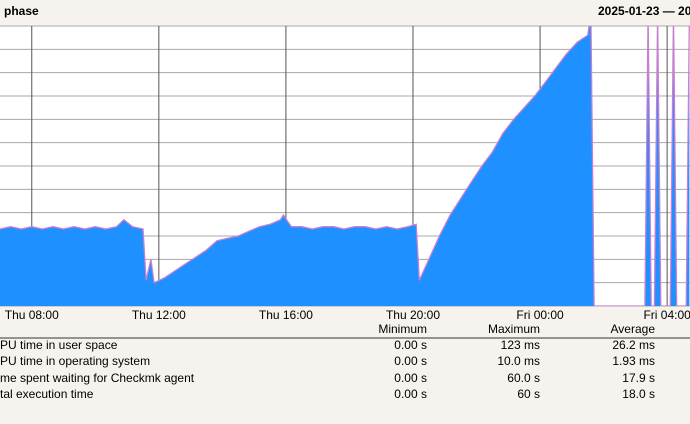  I want to click on row-label: tal execution time, so click(47, 394).